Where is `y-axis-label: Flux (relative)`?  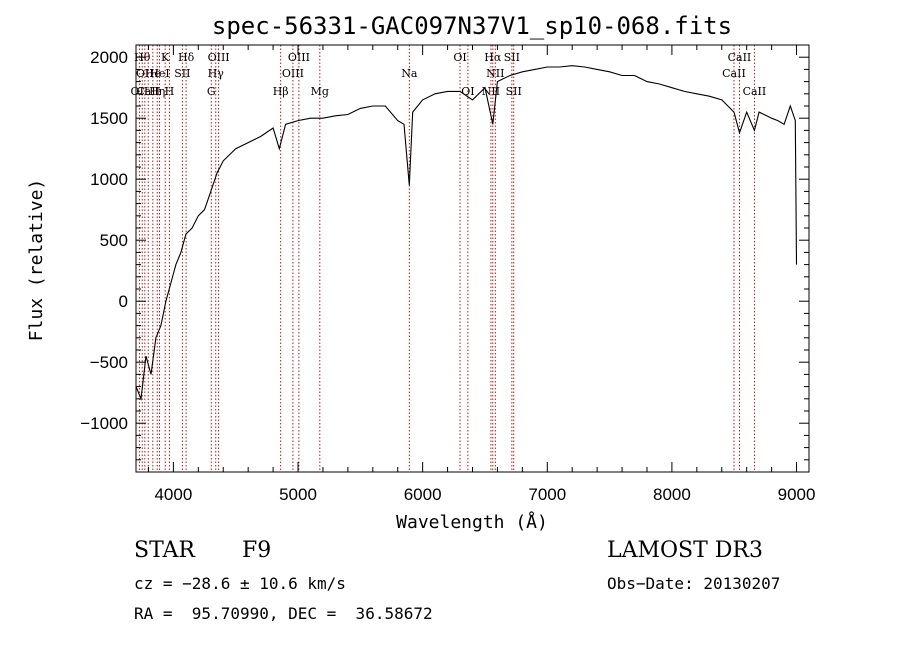
y-axis-label: Flux (relative) is located at coordinates (36, 260).